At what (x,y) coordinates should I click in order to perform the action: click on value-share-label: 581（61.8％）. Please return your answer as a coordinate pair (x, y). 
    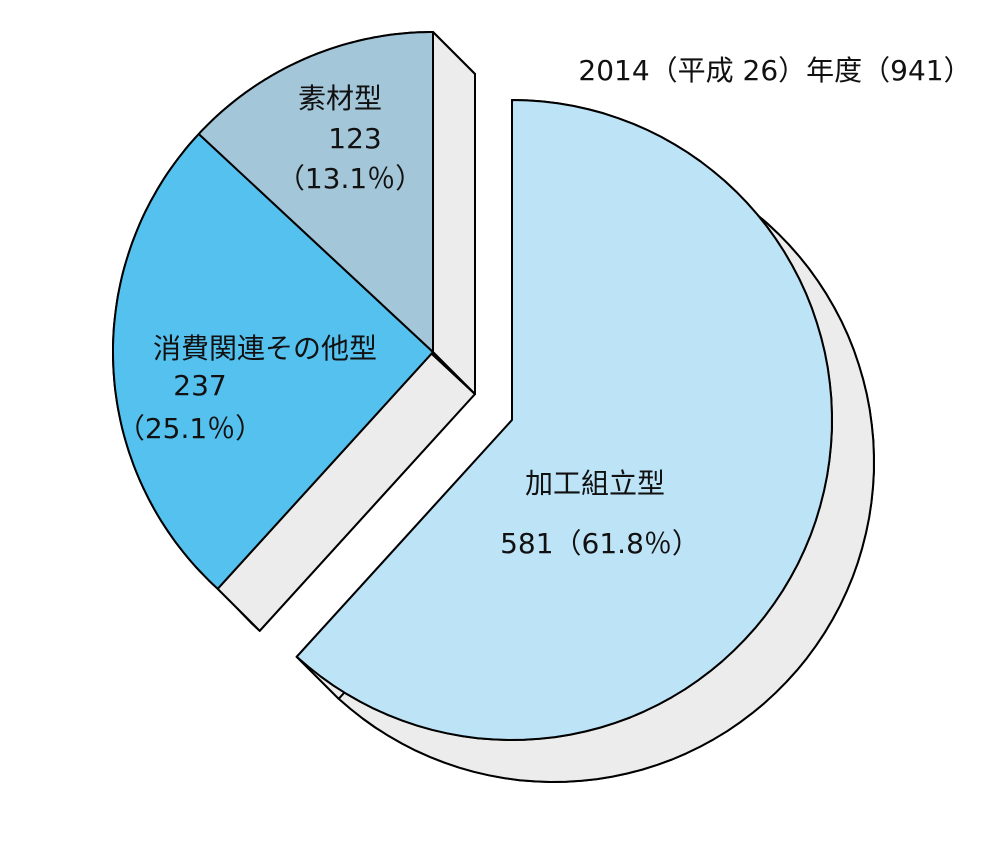
    Looking at the image, I should click on (600, 543).